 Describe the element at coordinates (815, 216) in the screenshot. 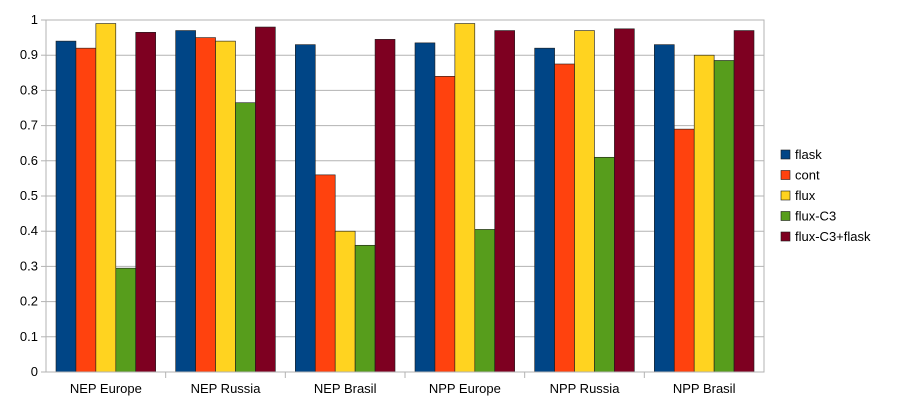

I see `legend-label: flux-C3` at that location.